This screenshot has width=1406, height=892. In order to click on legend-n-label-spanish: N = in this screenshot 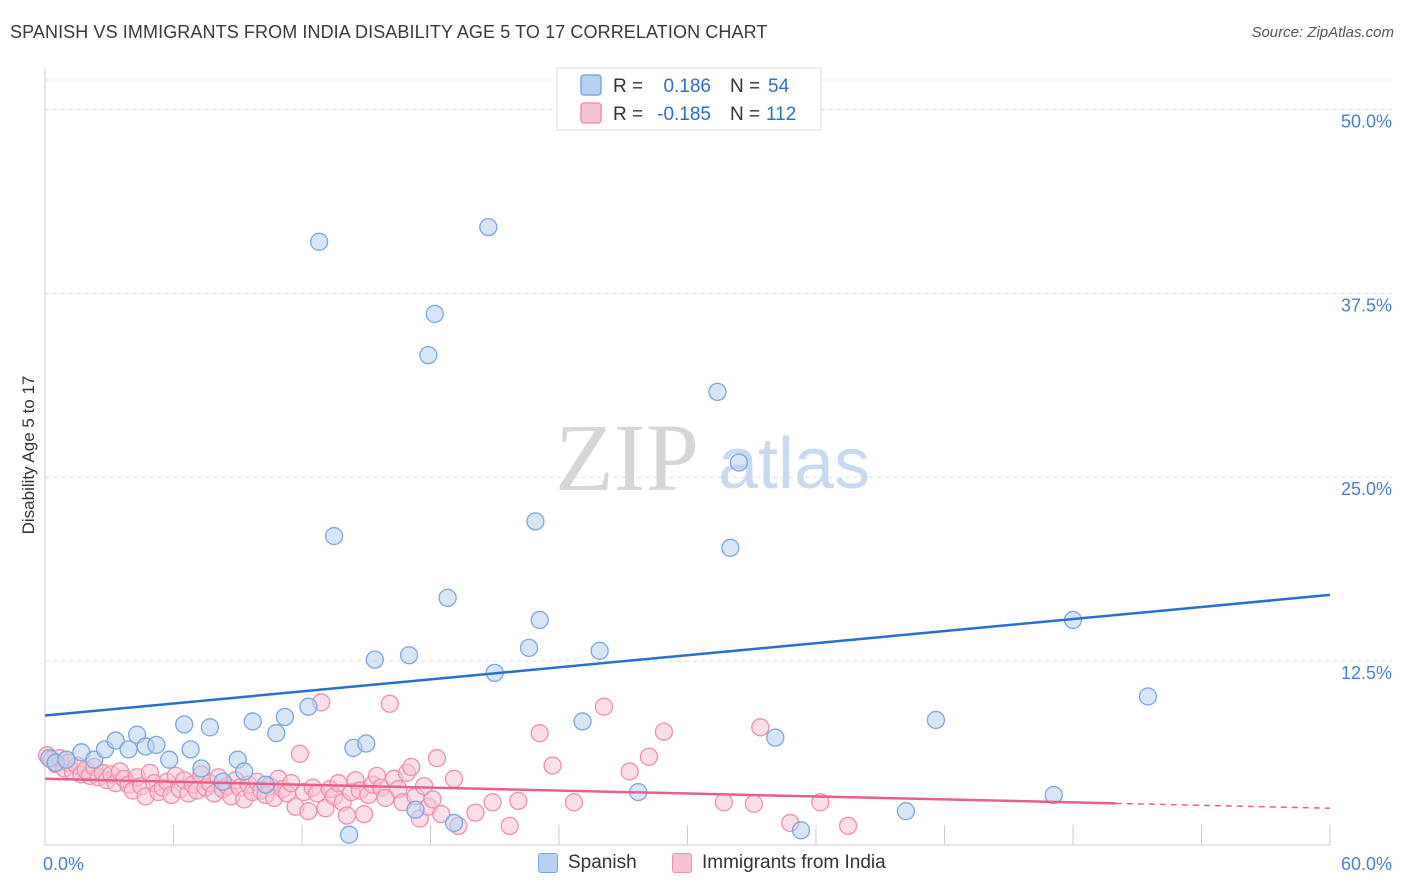, I will do `click(745, 86)`.